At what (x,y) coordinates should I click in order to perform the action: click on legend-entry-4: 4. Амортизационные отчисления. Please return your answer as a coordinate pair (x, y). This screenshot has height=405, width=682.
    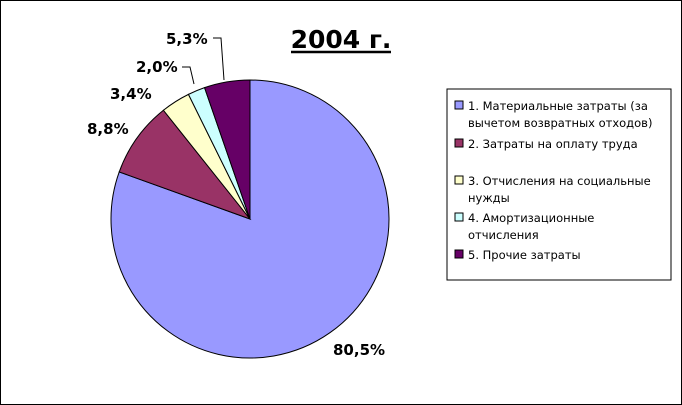
    Looking at the image, I should click on (524, 226).